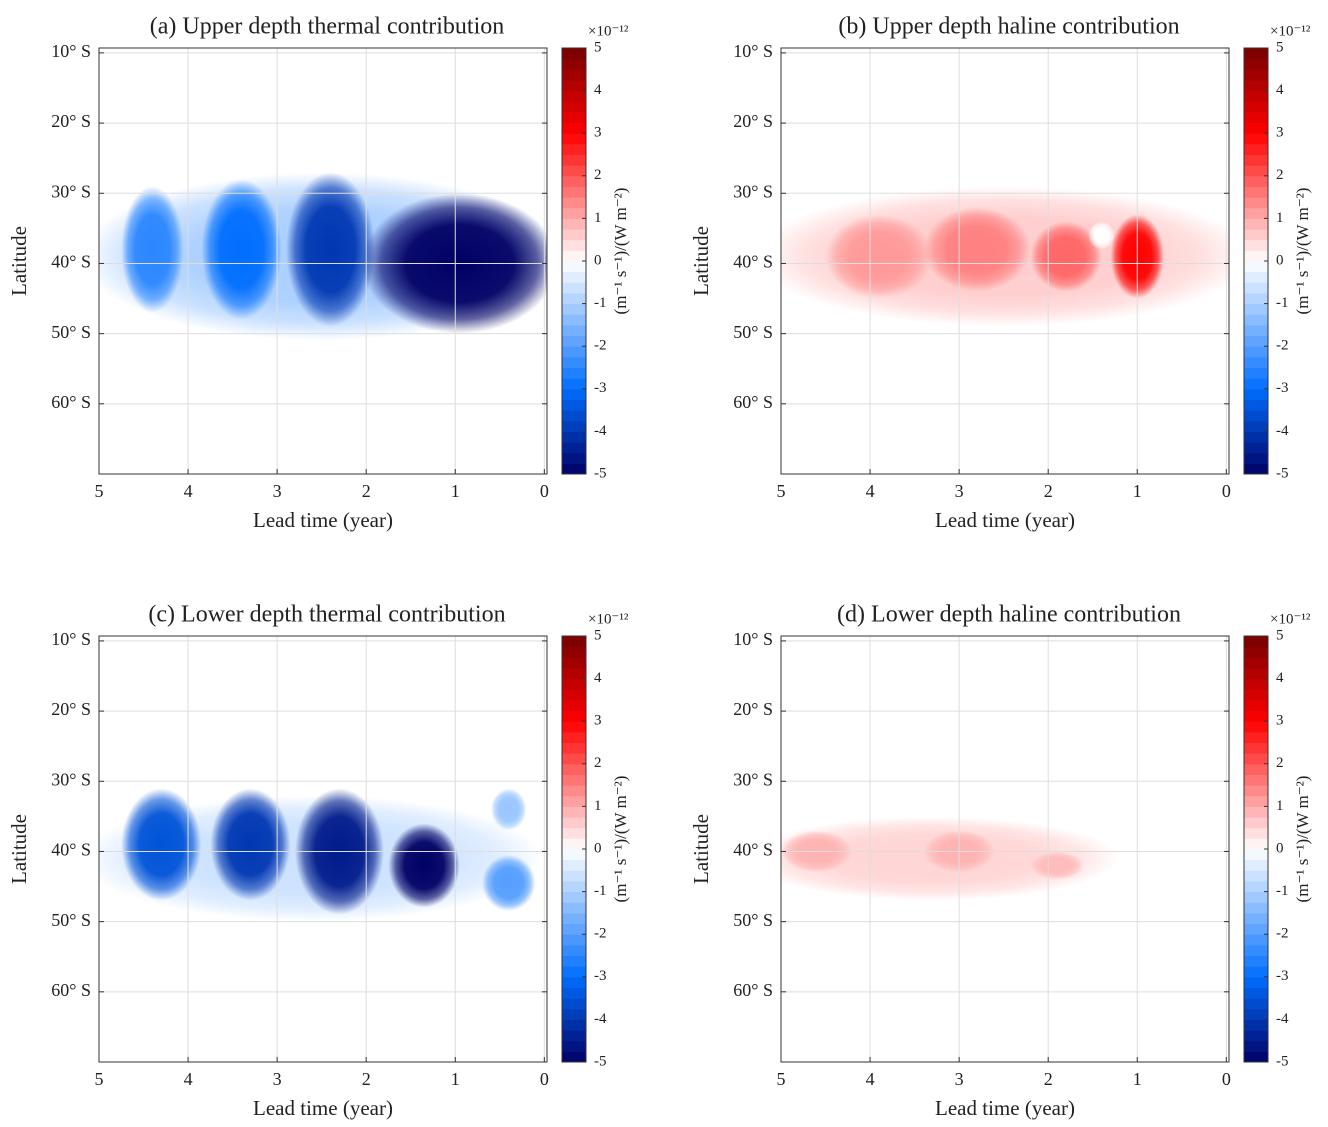 The width and height of the screenshot is (1328, 1127). Describe the element at coordinates (608, 619) in the screenshot. I see `colorbar-scale: ×10⁻¹²` at that location.